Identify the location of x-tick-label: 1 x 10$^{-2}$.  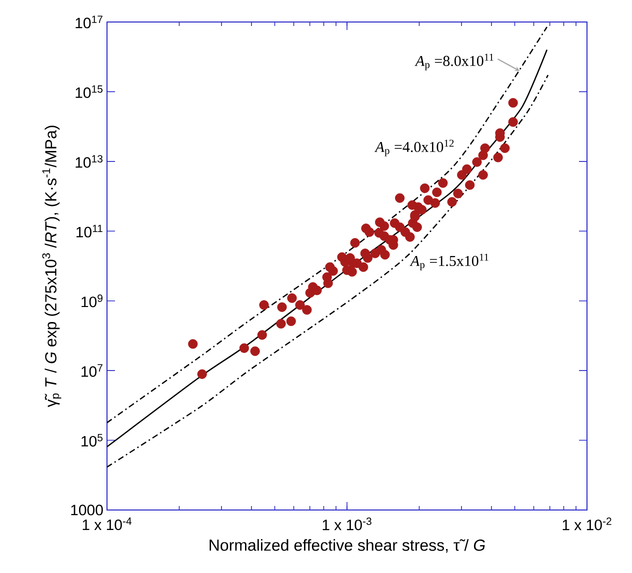
(587, 524).